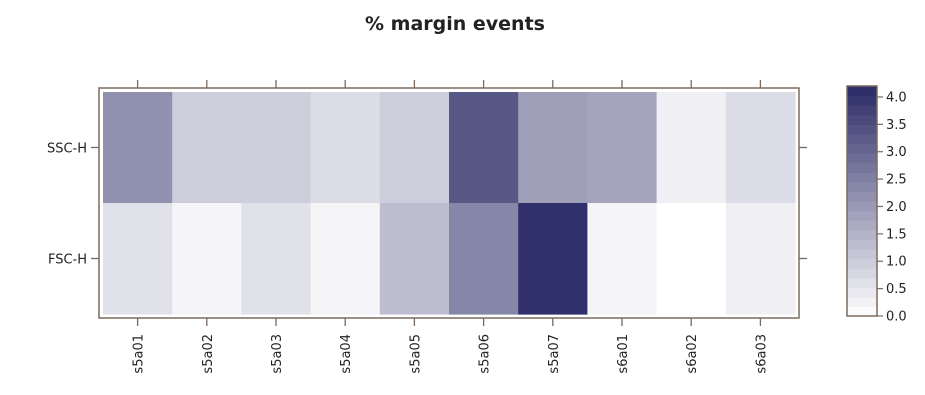  Describe the element at coordinates (896, 289) in the screenshot. I see `colorbar-tick-label: 0.5` at that location.